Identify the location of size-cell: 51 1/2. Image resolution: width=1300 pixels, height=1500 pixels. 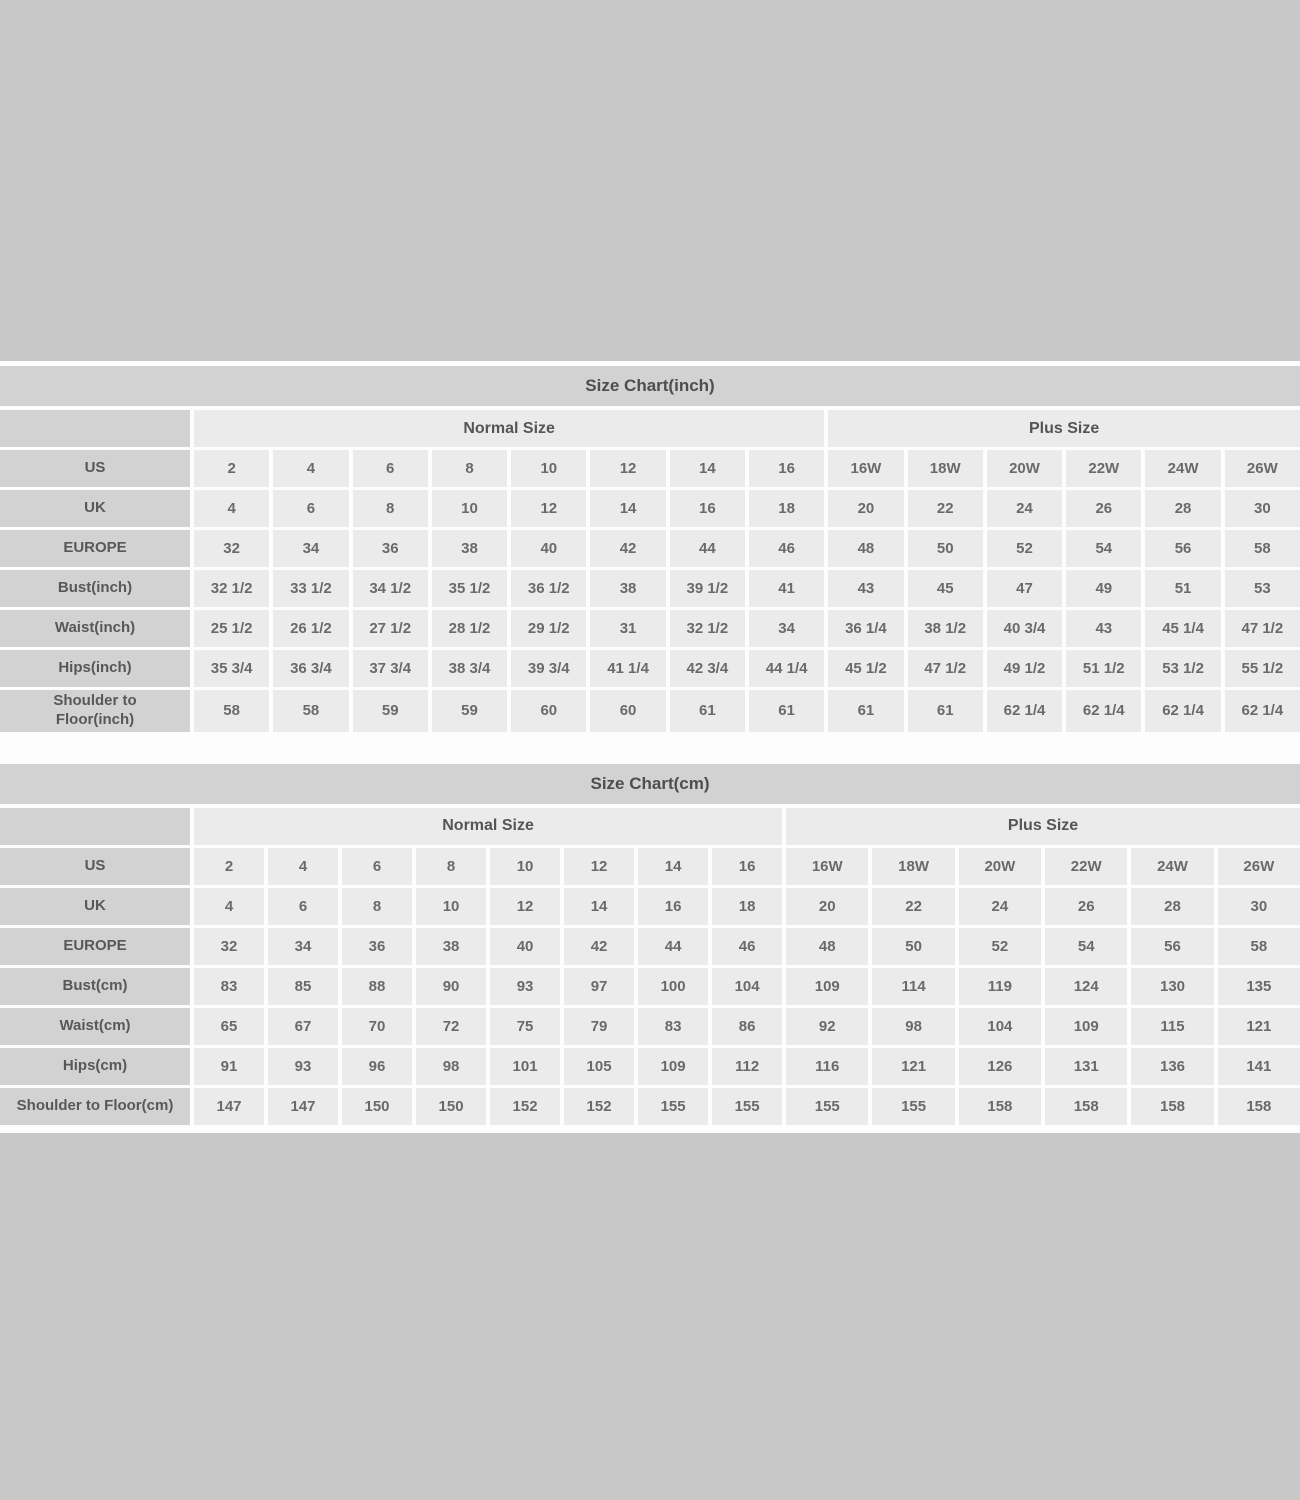
(1104, 668).